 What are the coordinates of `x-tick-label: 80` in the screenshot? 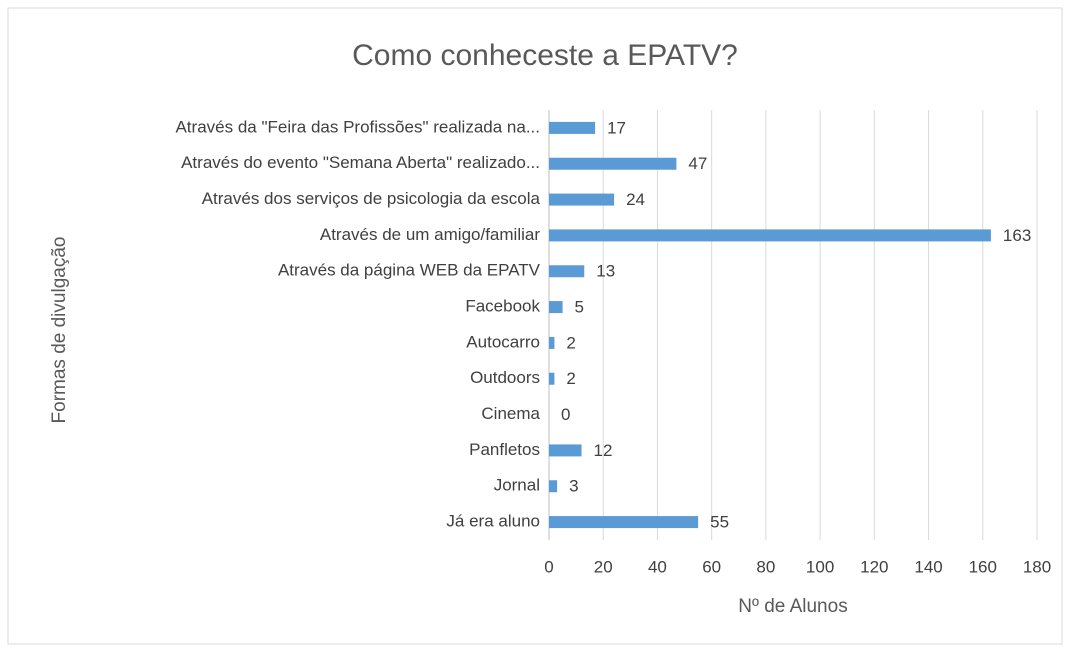 It's located at (765, 566).